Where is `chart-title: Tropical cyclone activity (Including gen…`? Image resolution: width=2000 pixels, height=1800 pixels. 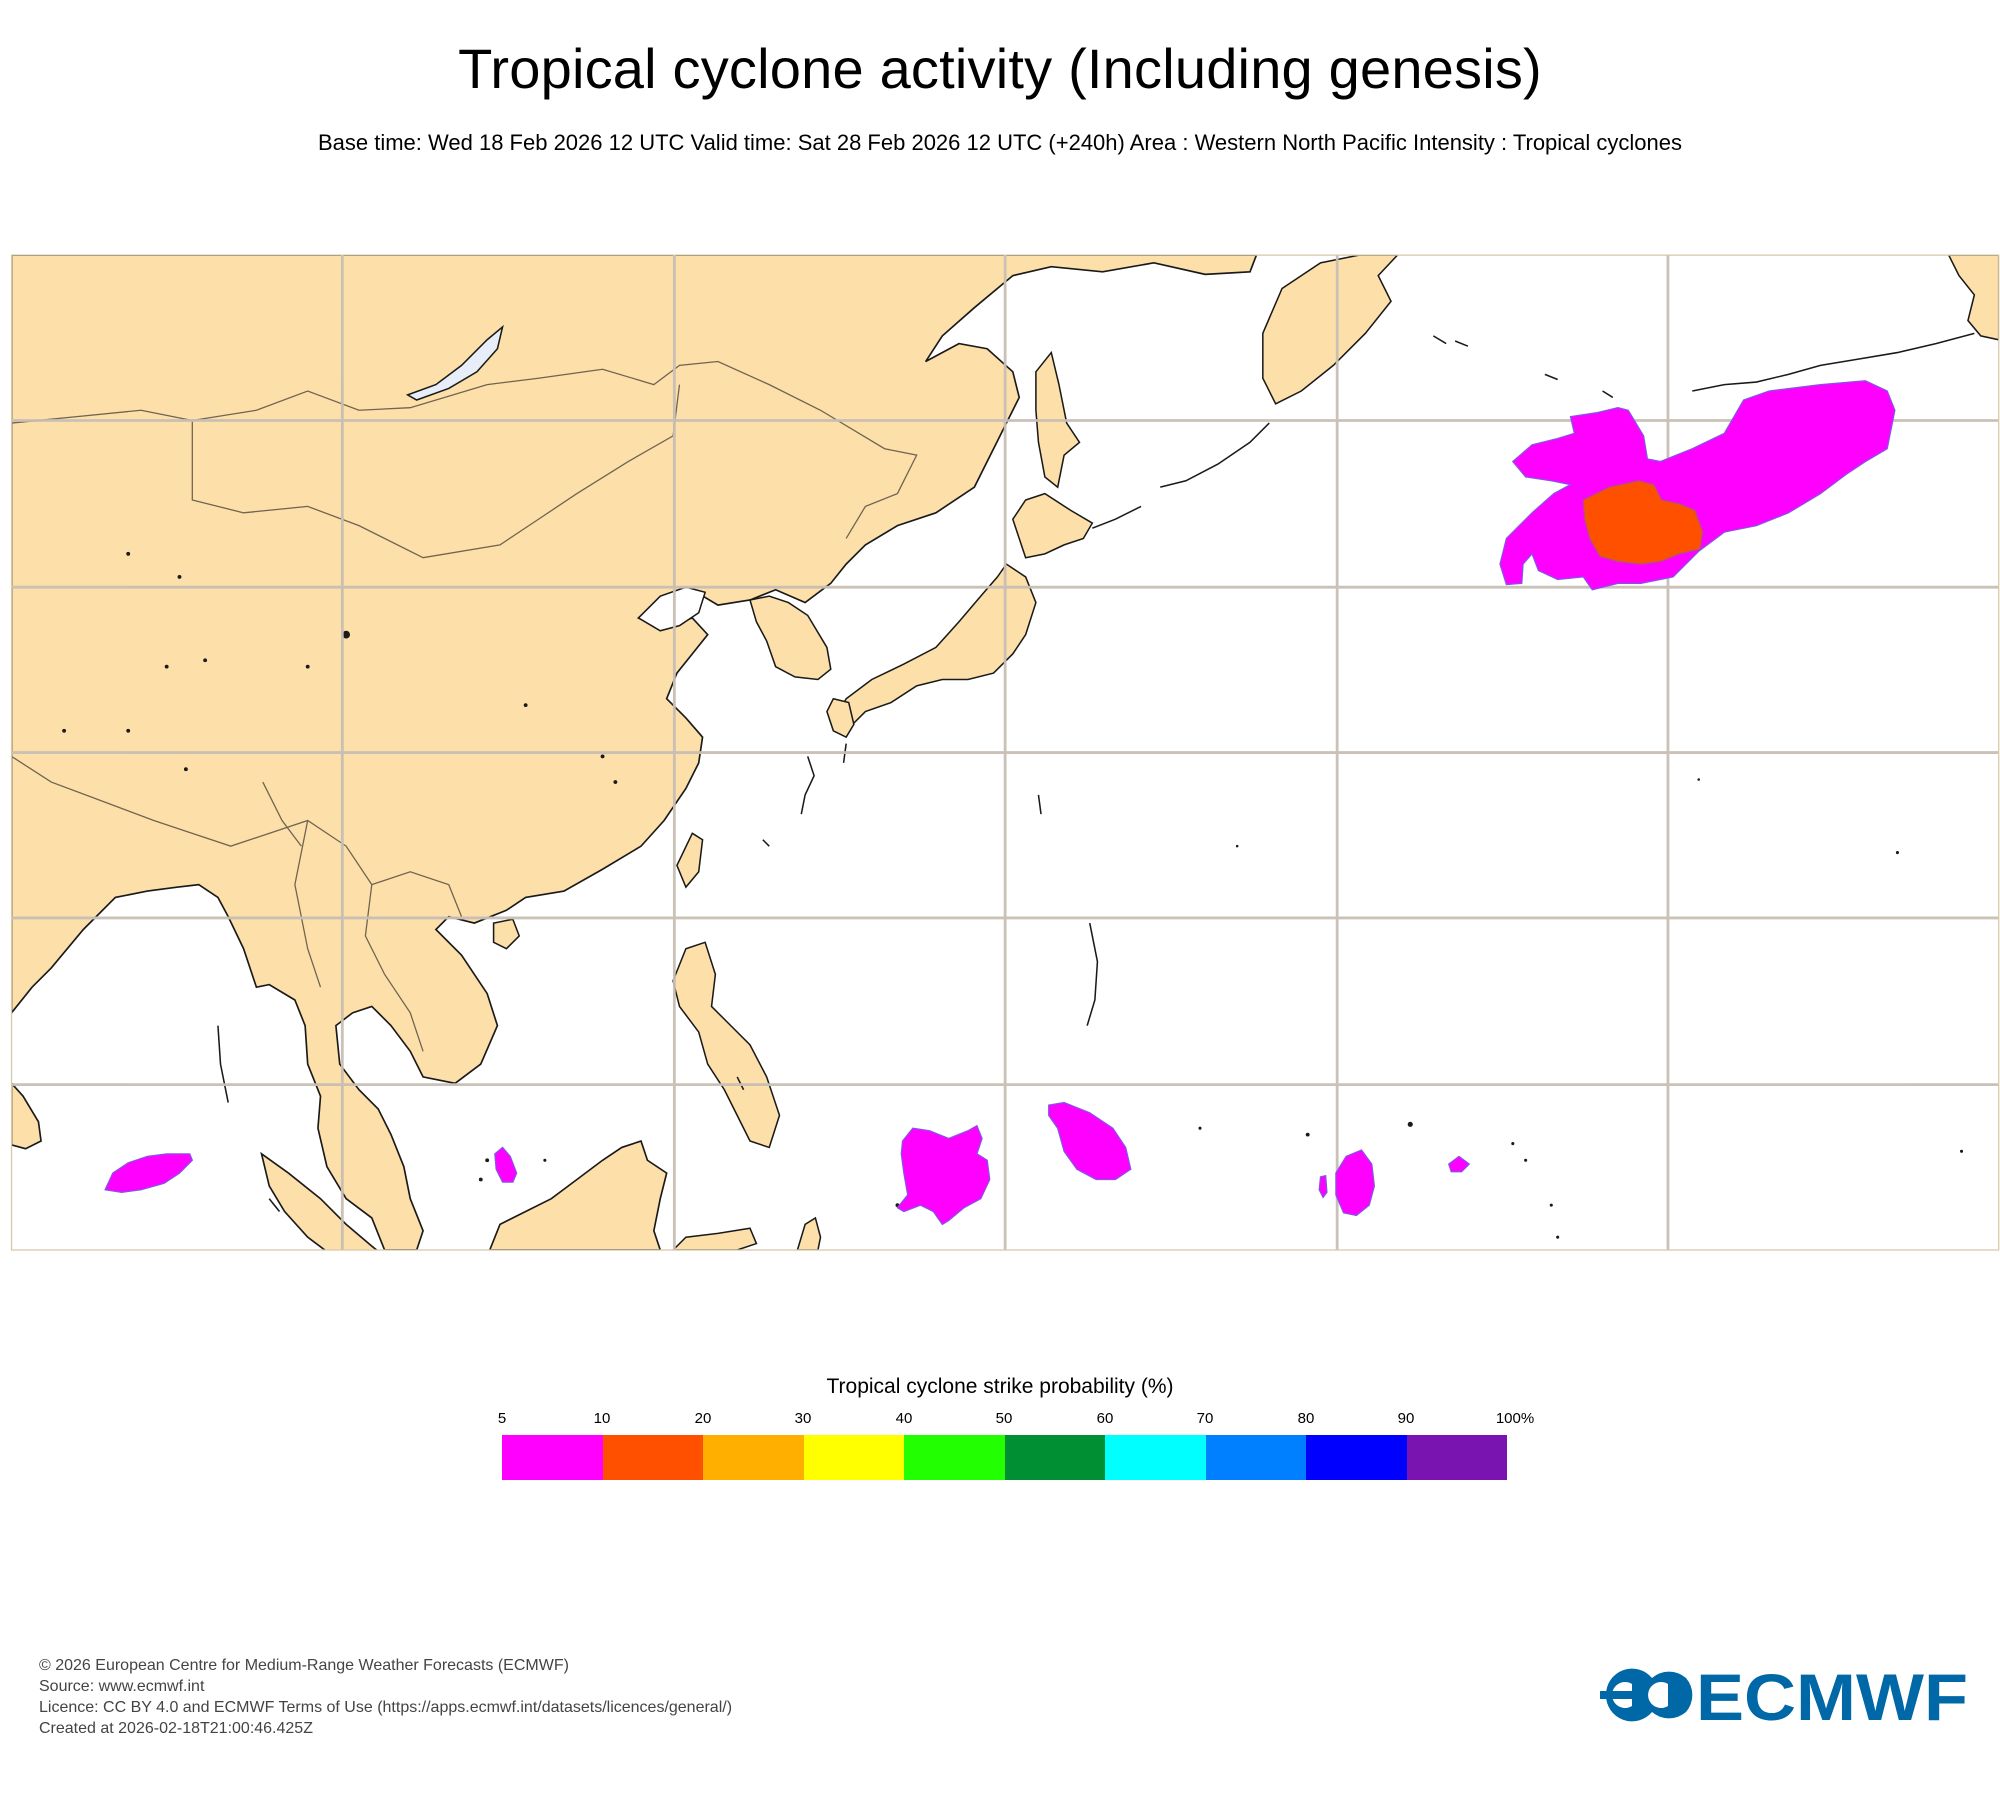
chart-title: Tropical cyclone activity (Including gen… is located at coordinates (1000, 68).